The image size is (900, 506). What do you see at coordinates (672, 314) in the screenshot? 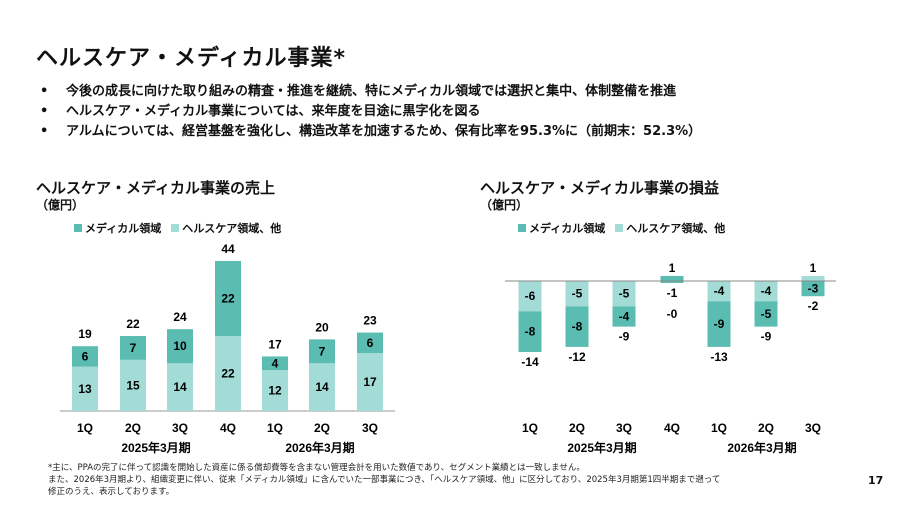
I see `total-label: -0` at bounding box center [672, 314].